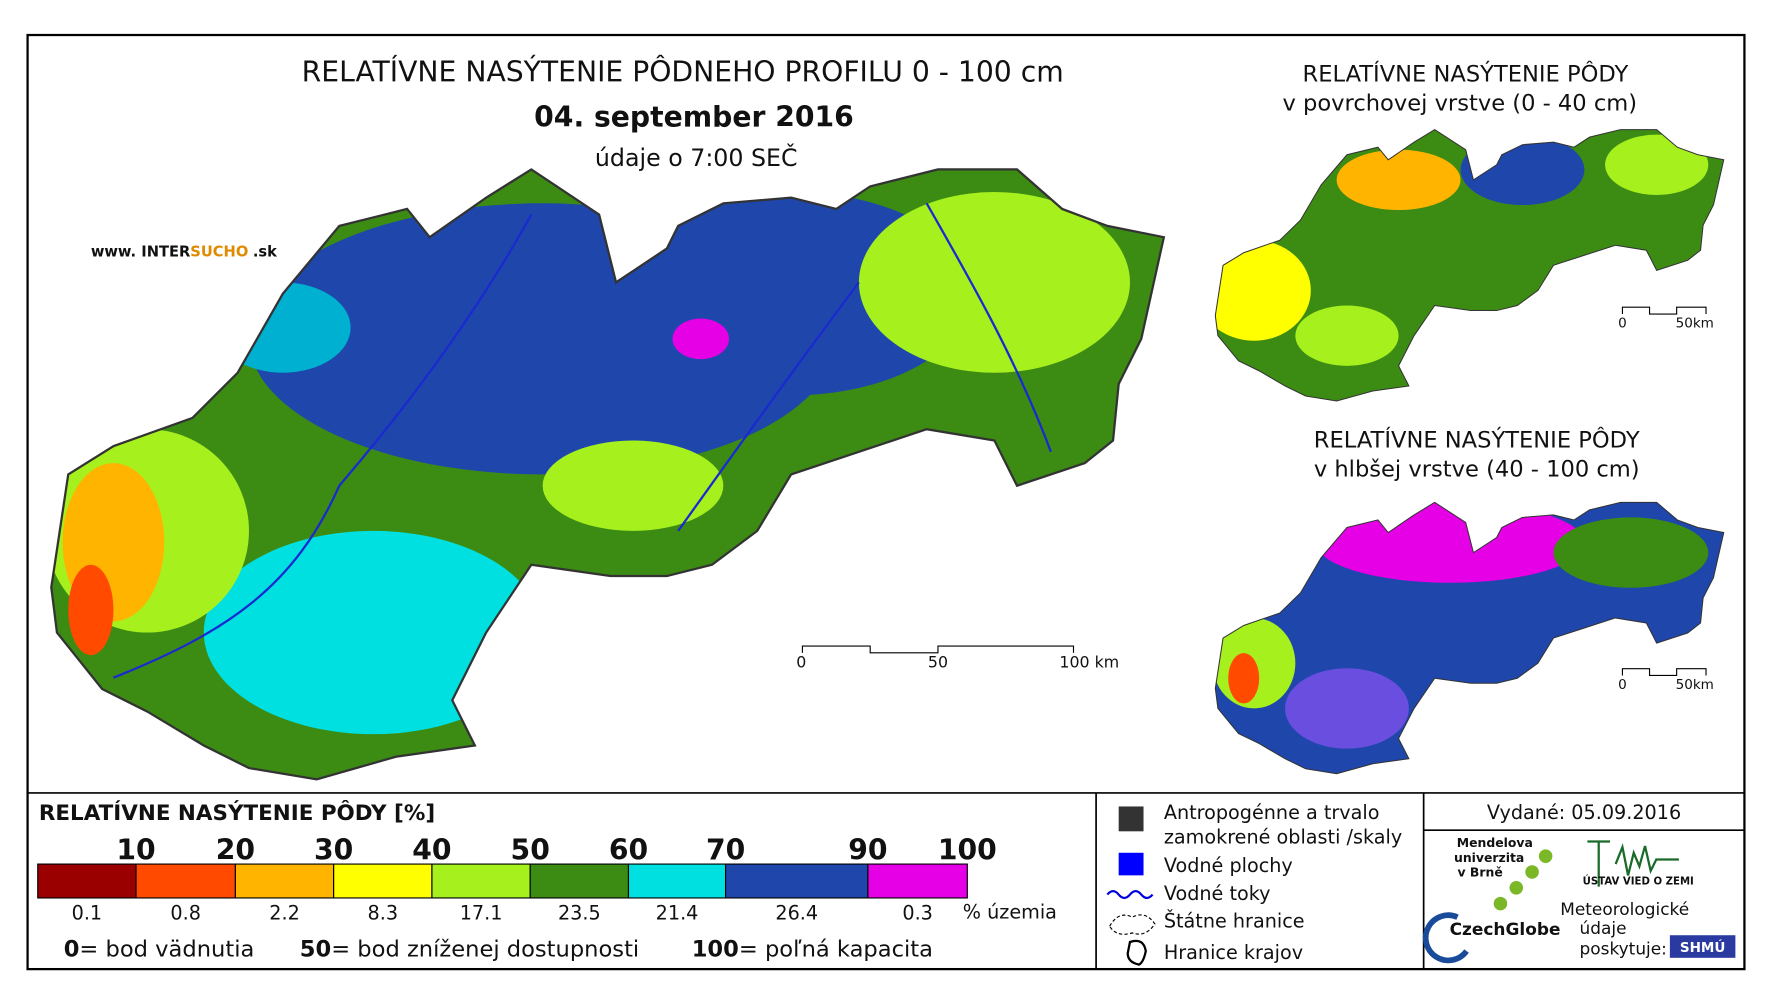 This screenshot has height=1003, width=1772. I want to click on scale-label: 100 km, so click(1089, 662).